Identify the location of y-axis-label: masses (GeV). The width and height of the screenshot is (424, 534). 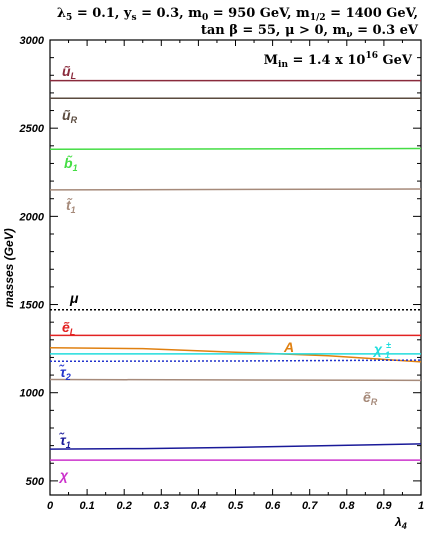
(9, 267).